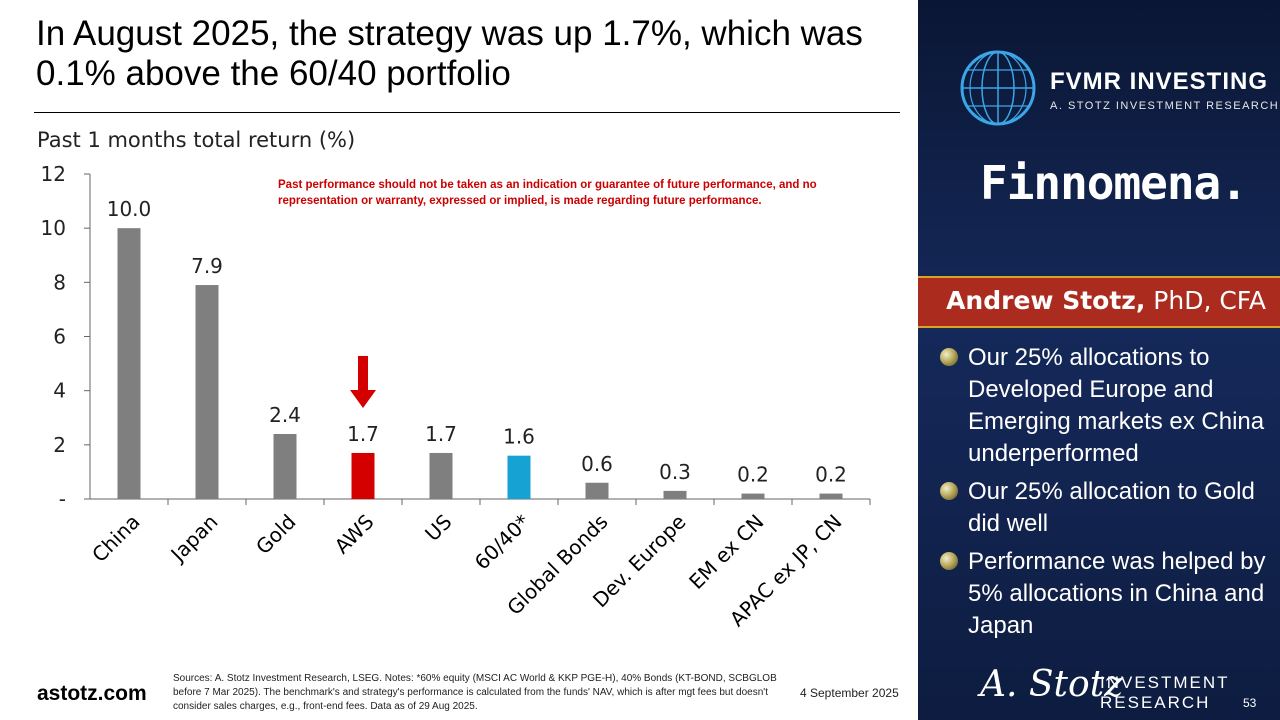  I want to click on author-banner: Andrew Stotz, PhD, CFA, so click(1099, 302).